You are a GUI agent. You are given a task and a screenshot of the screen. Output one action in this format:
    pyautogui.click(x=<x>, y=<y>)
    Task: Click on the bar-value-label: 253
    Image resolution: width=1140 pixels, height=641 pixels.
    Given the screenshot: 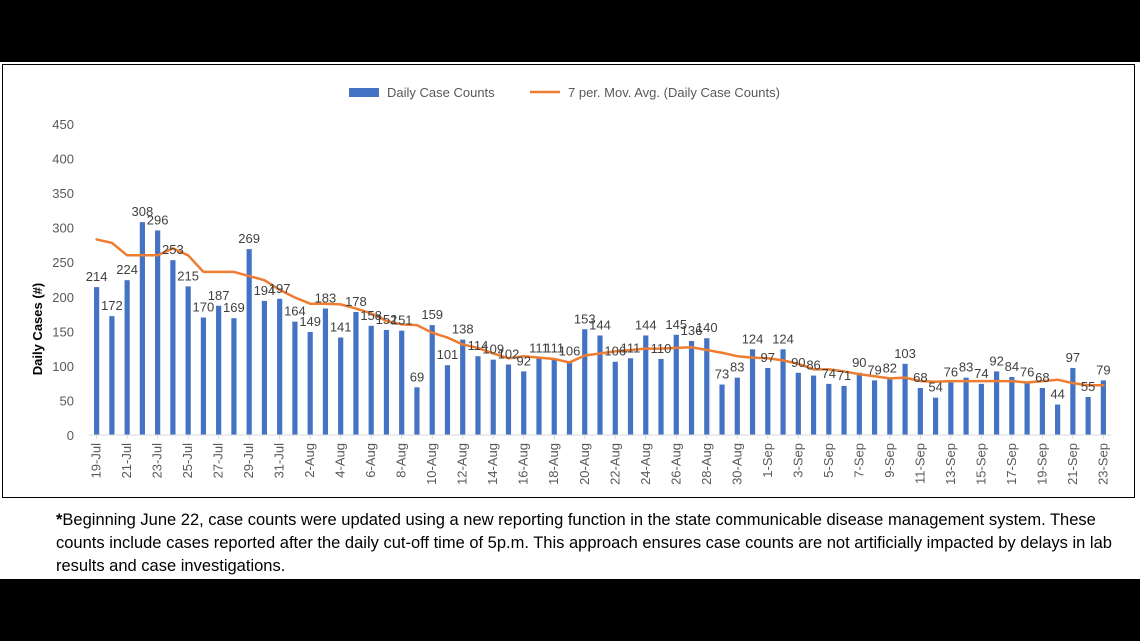 What is the action you would take?
    pyautogui.click(x=173, y=249)
    